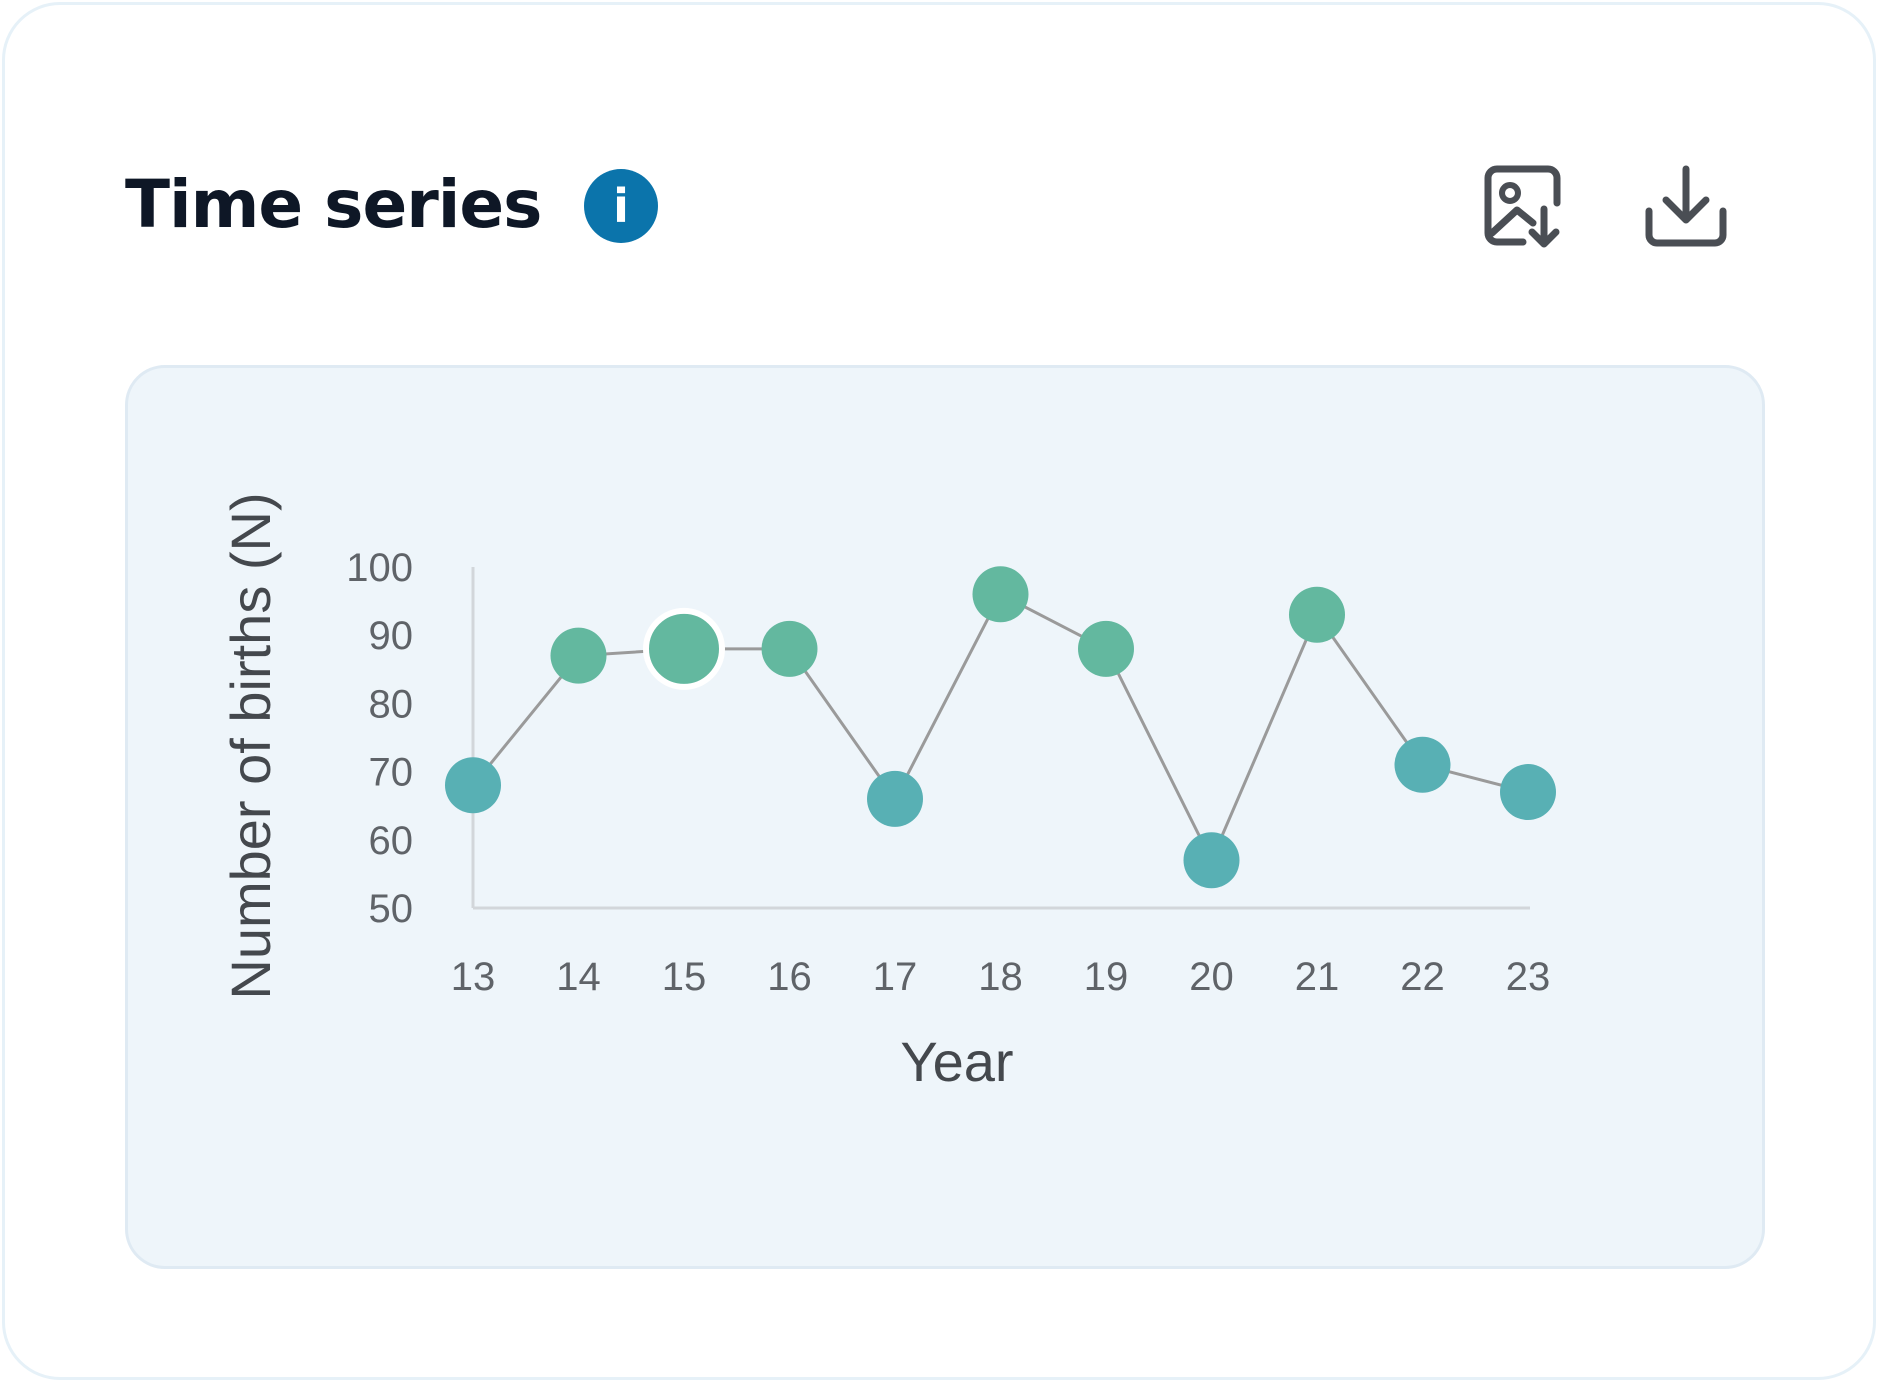  Describe the element at coordinates (1106, 977) in the screenshot. I see `x-tick-label: 19` at that location.